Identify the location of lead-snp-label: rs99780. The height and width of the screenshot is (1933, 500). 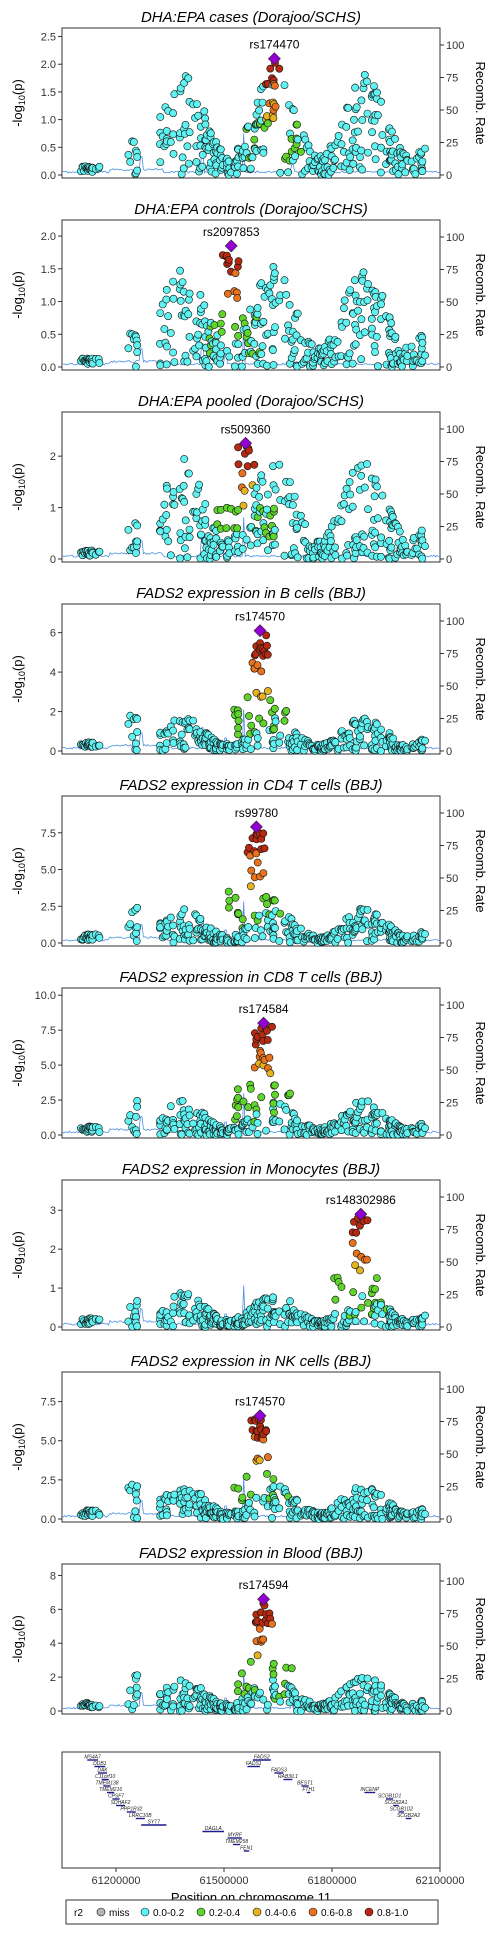
(257, 813).